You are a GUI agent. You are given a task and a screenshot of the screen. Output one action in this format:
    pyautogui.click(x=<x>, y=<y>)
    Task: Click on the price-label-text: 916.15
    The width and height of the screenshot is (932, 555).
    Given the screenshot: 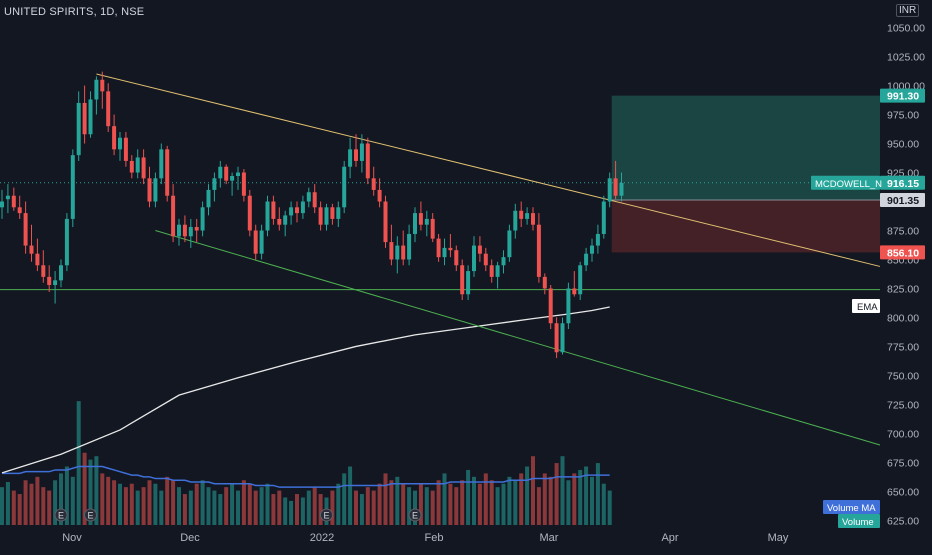 What is the action you would take?
    pyautogui.click(x=903, y=184)
    